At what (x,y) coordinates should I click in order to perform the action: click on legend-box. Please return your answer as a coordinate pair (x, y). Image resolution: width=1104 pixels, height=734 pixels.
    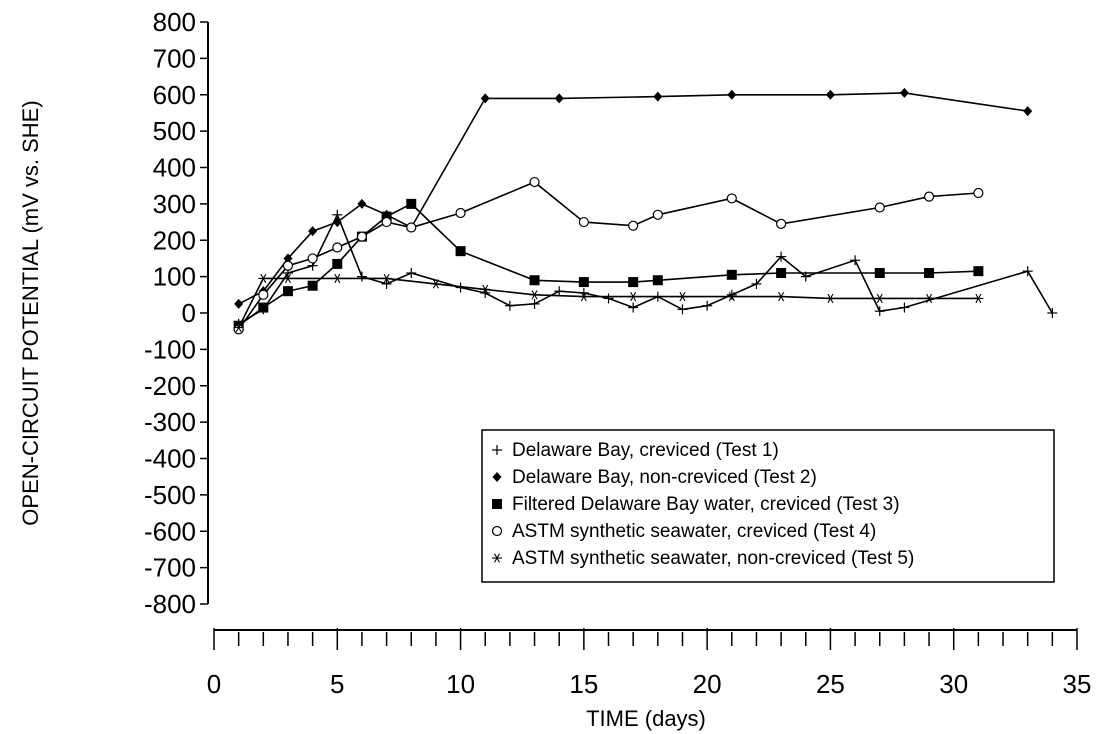
    Looking at the image, I should click on (768, 506).